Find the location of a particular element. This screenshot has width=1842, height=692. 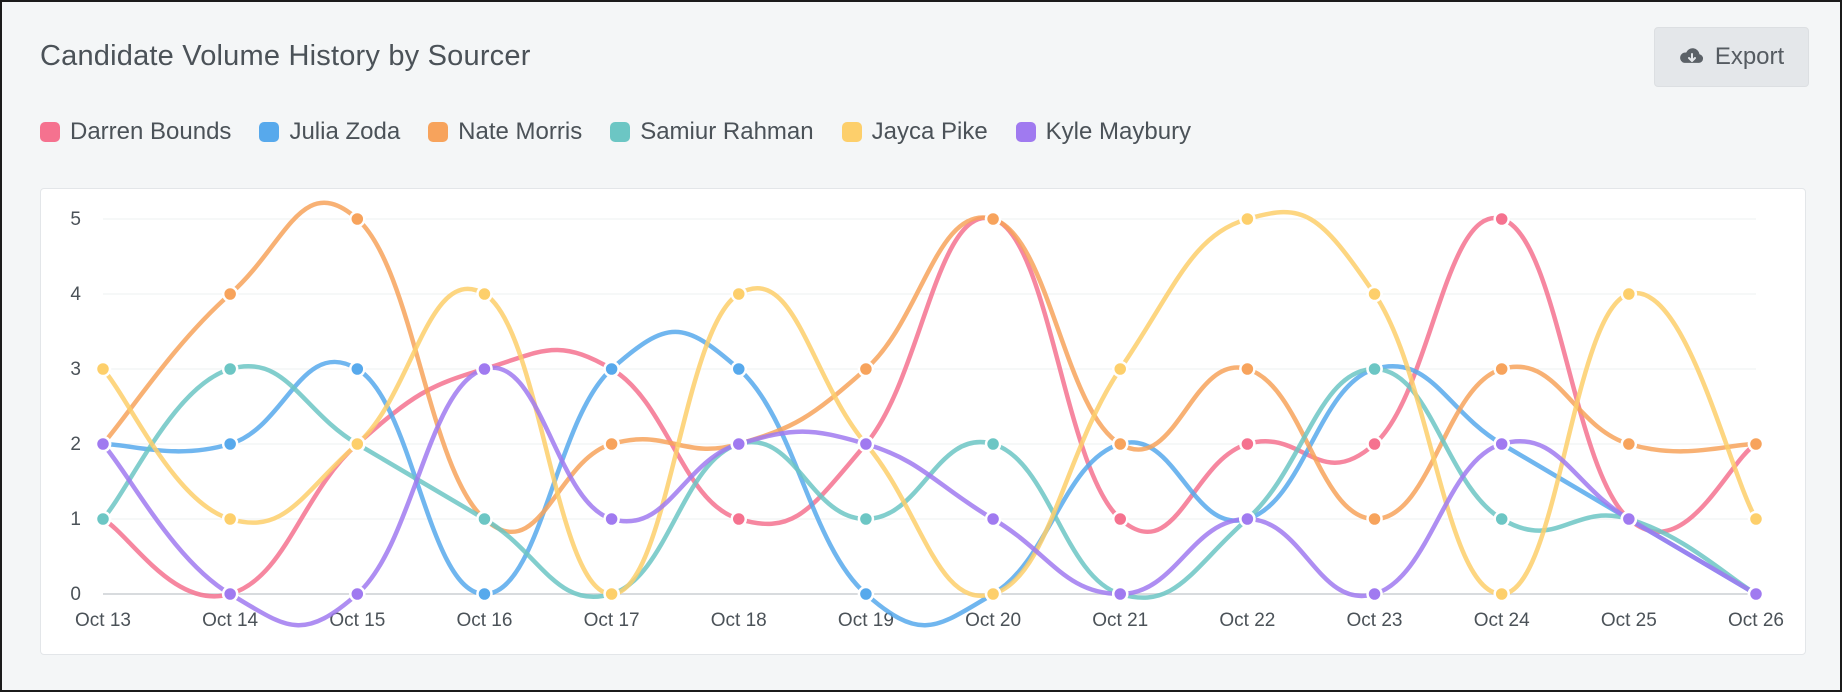

x-tick-label: Oct 20 is located at coordinates (993, 620).